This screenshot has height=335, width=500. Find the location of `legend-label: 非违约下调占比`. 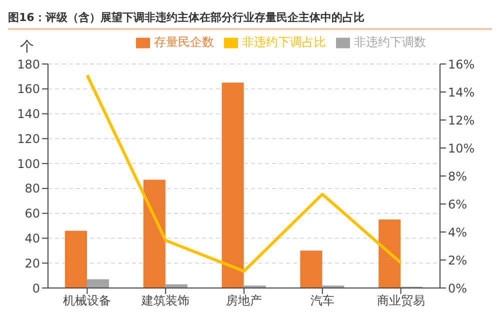

legend-label: 非违约下调占比 is located at coordinates (284, 42).